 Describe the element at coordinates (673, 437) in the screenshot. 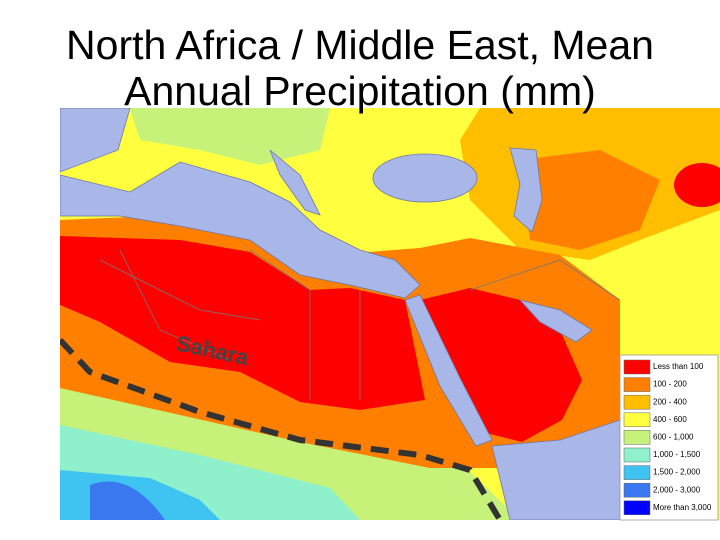

I see `legend-label: 600 - 1,000` at that location.